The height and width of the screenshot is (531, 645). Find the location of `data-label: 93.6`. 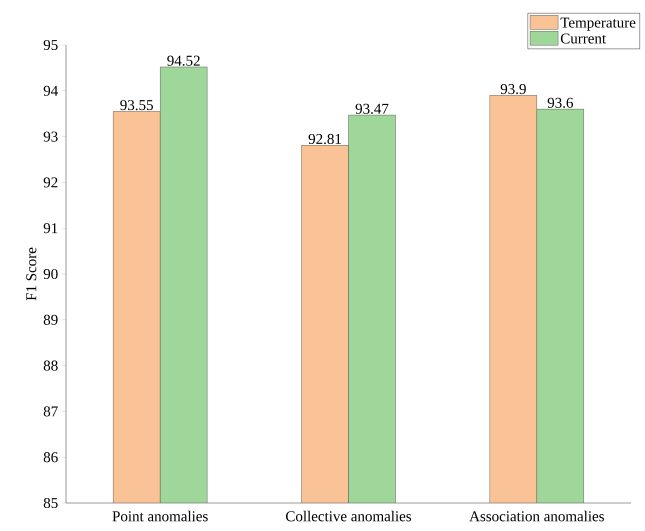

data-label: 93.6 is located at coordinates (561, 103).